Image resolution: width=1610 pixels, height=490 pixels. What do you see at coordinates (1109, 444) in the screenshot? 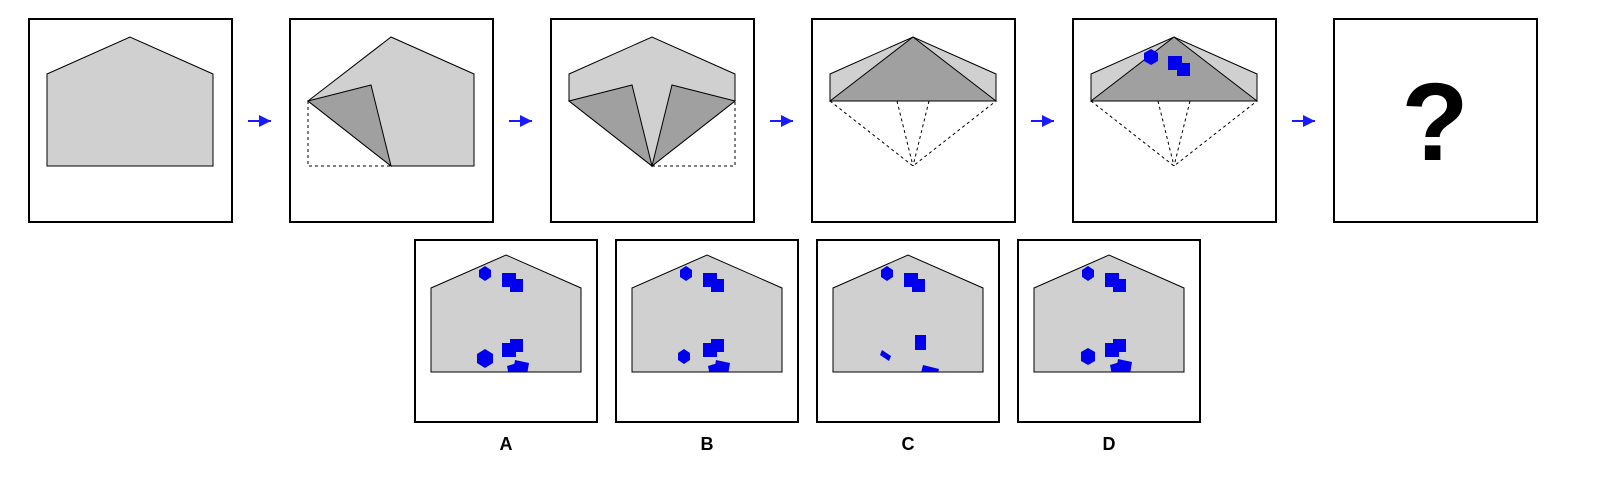
I see `option-label: D` at bounding box center [1109, 444].